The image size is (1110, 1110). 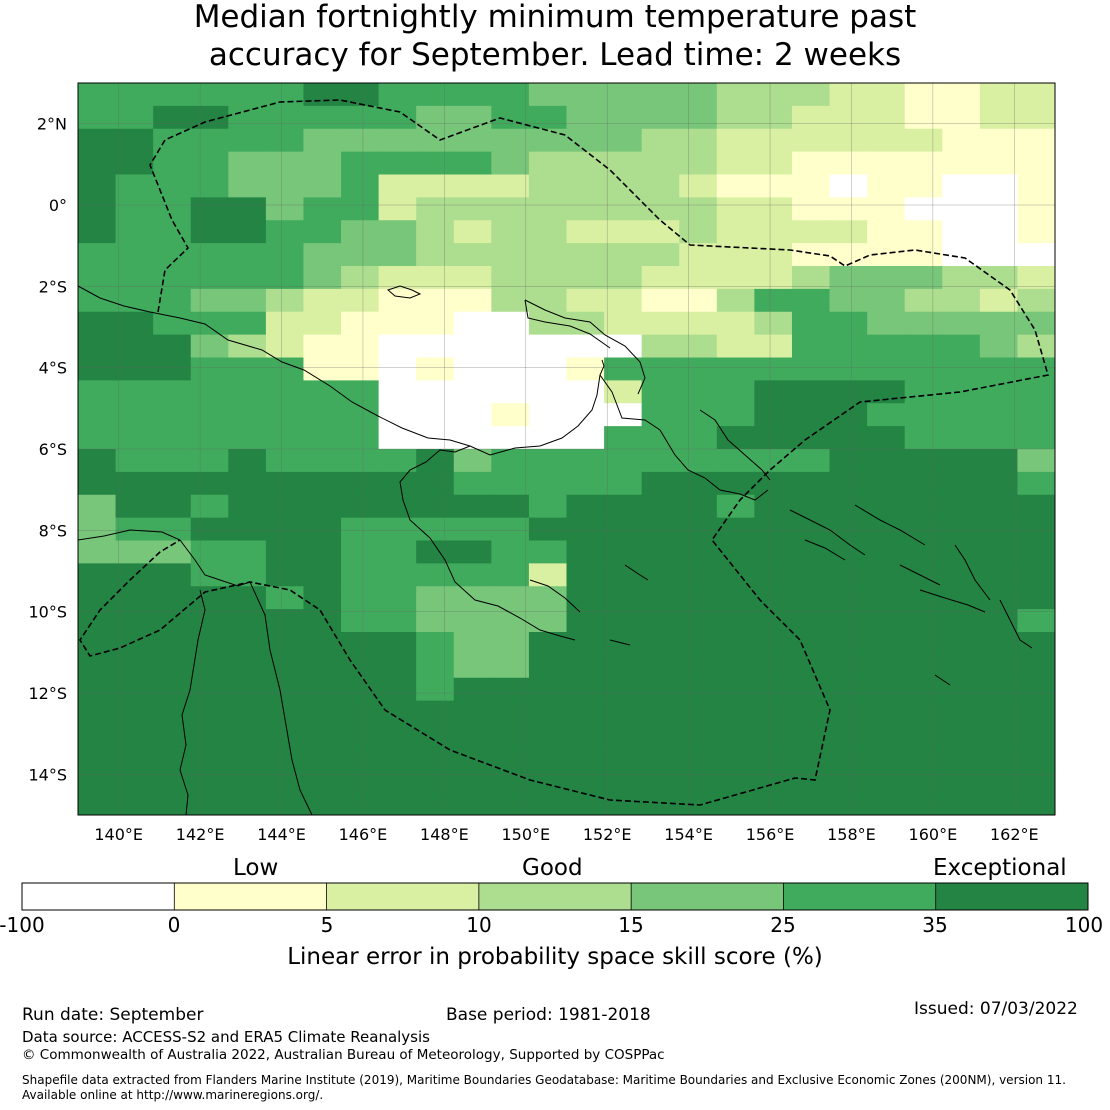 I want to click on colorbar-tick: 10, so click(x=479, y=925).